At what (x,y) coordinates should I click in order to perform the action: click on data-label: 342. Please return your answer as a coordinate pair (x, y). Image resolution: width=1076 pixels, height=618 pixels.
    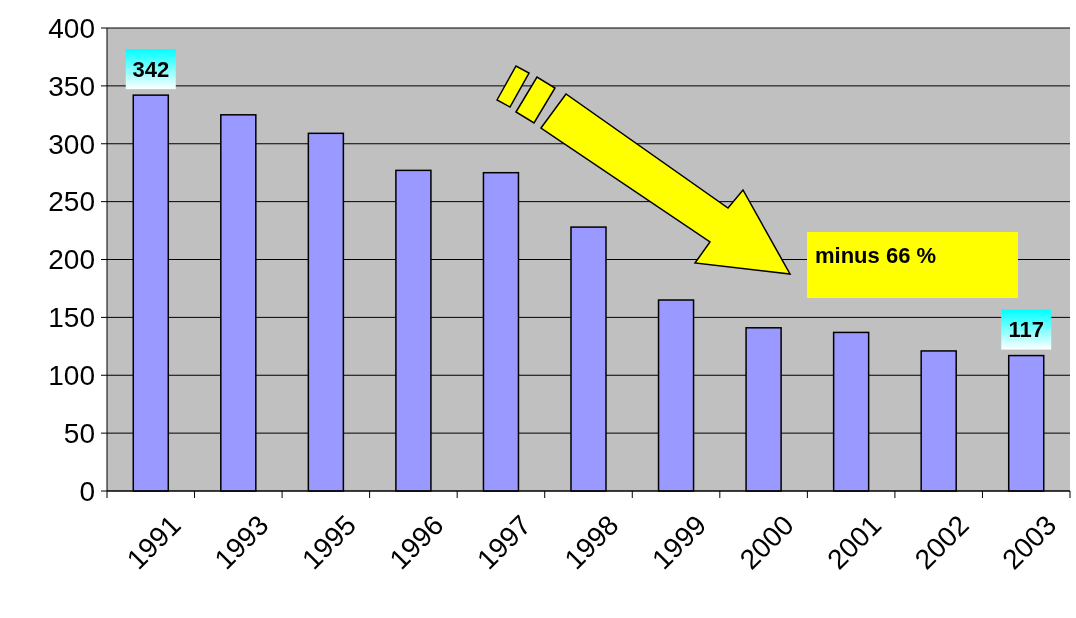
    Looking at the image, I should click on (151, 69).